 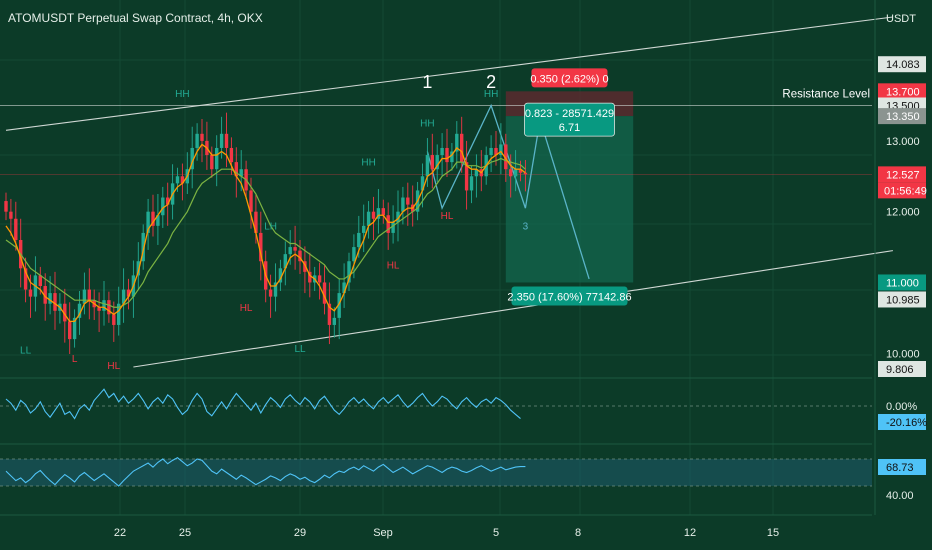 What do you see at coordinates (447, 216) in the screenshot?
I see `swing-label: HL` at bounding box center [447, 216].